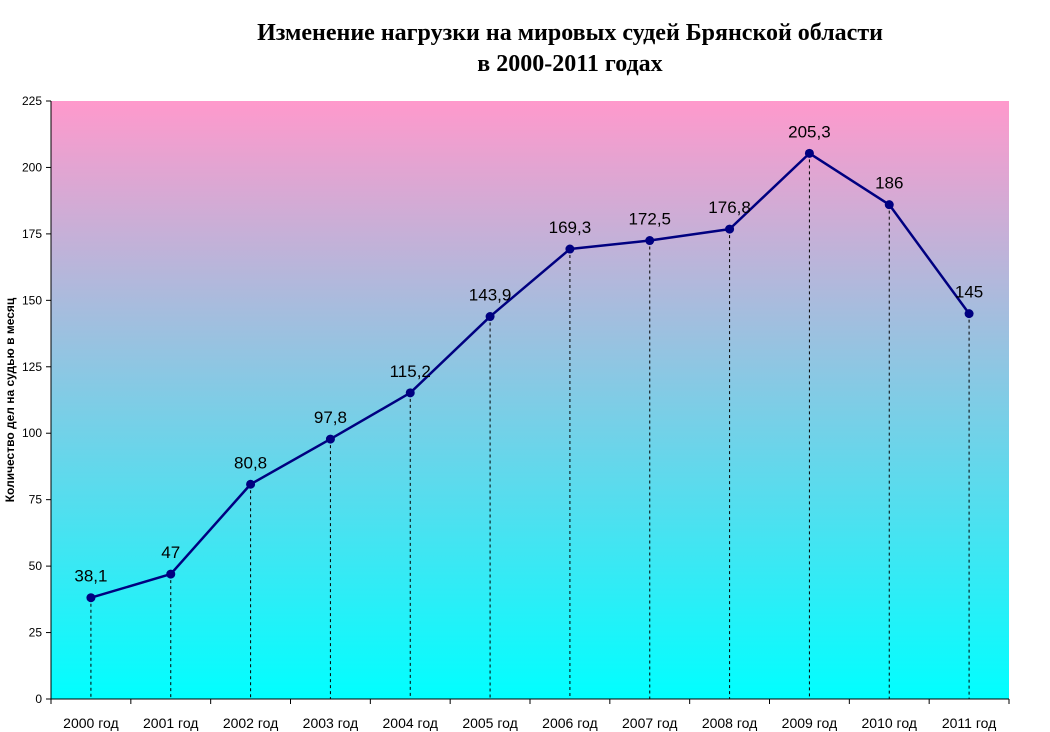  Describe the element at coordinates (889, 183) in the screenshot. I see `data-label: 186` at that location.